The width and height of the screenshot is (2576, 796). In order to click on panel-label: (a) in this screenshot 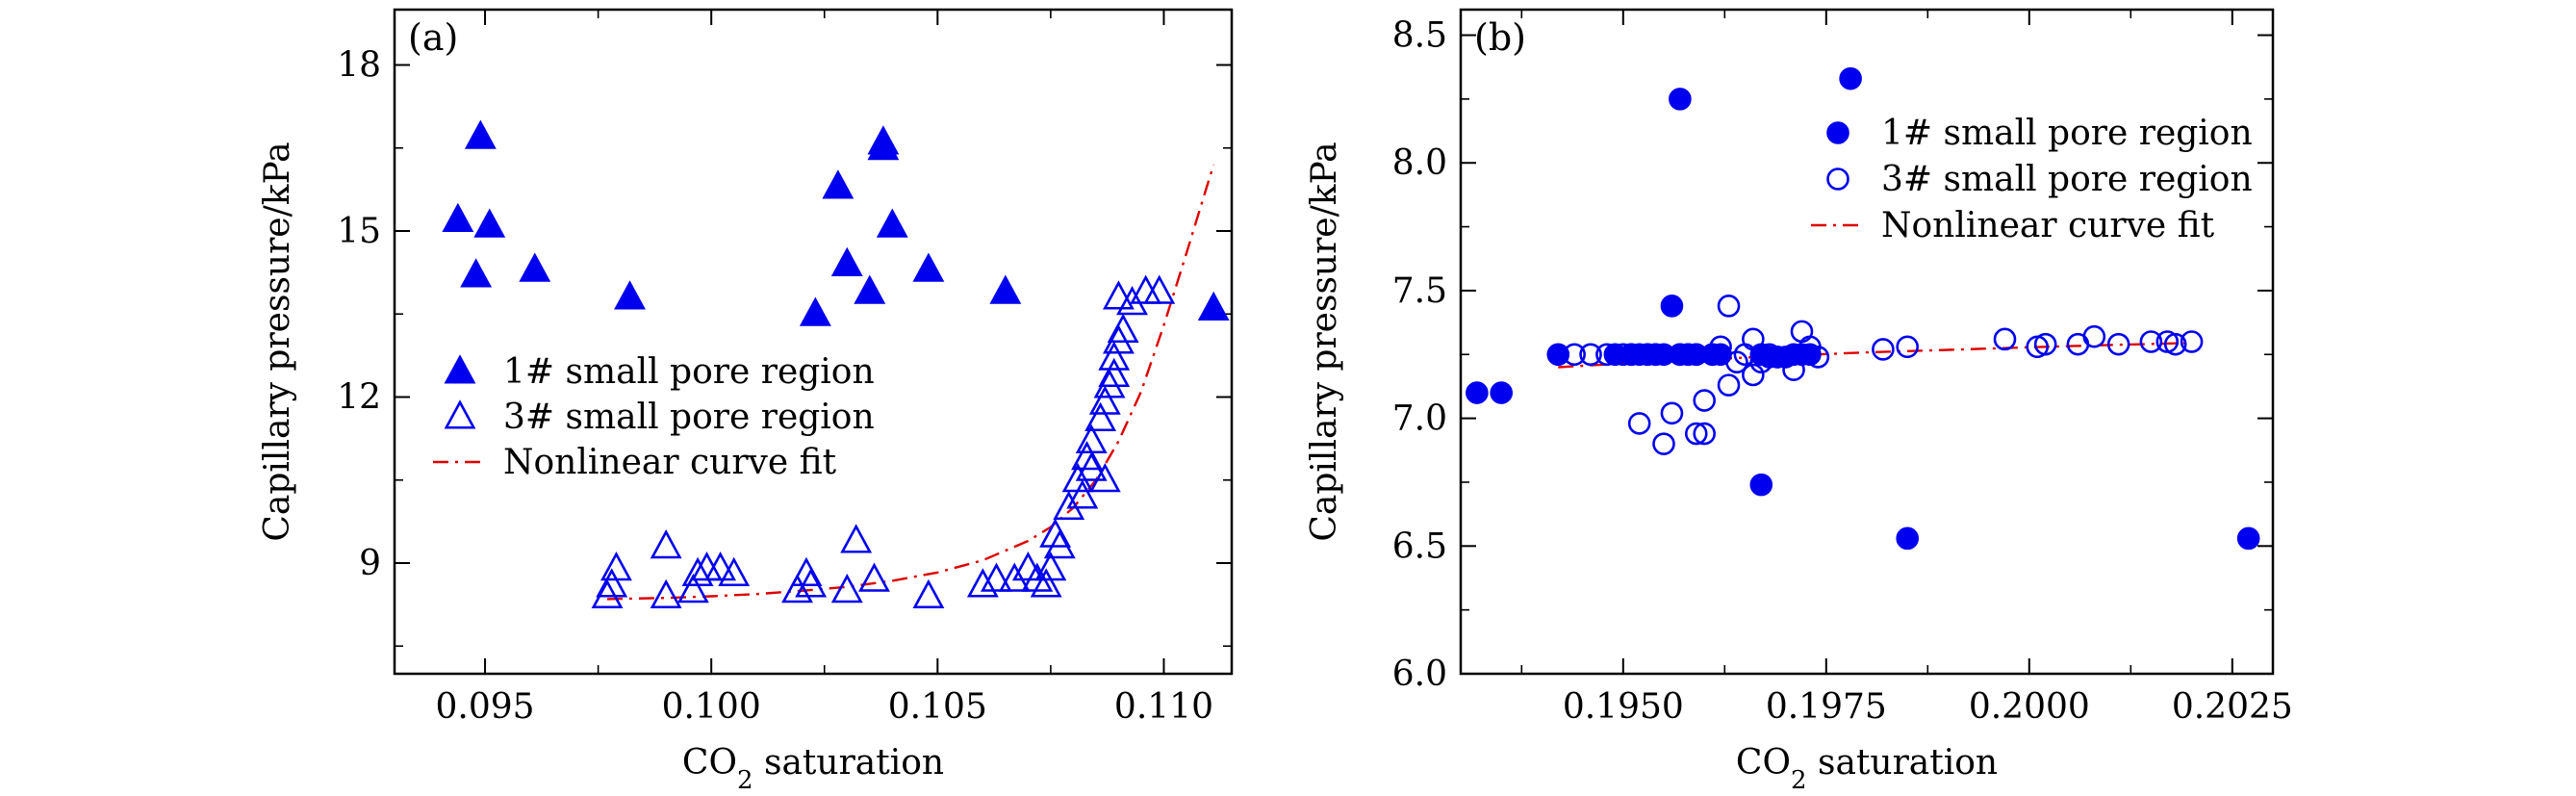, I will do `click(433, 37)`.